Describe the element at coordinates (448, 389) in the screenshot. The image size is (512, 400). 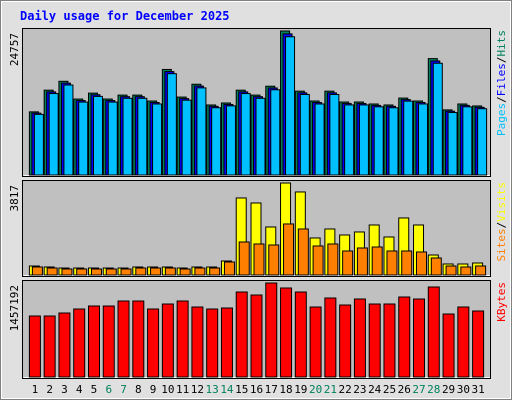
I see `x-tick-label: 29` at that location.